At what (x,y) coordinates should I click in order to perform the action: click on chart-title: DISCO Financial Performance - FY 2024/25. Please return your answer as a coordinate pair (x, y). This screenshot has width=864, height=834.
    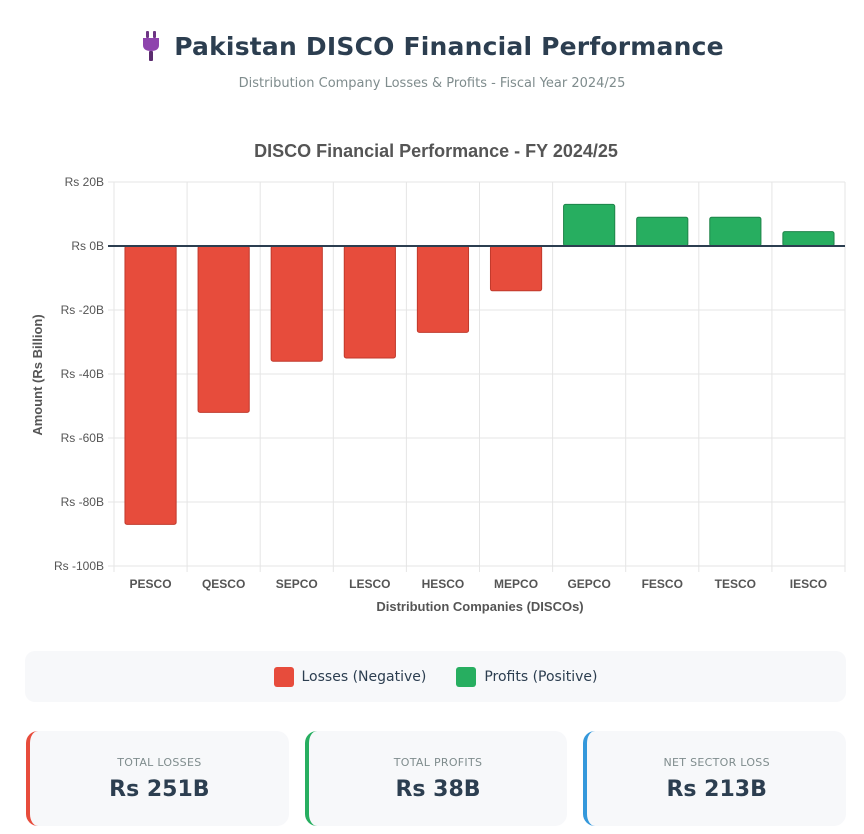
    Looking at the image, I should click on (436, 151).